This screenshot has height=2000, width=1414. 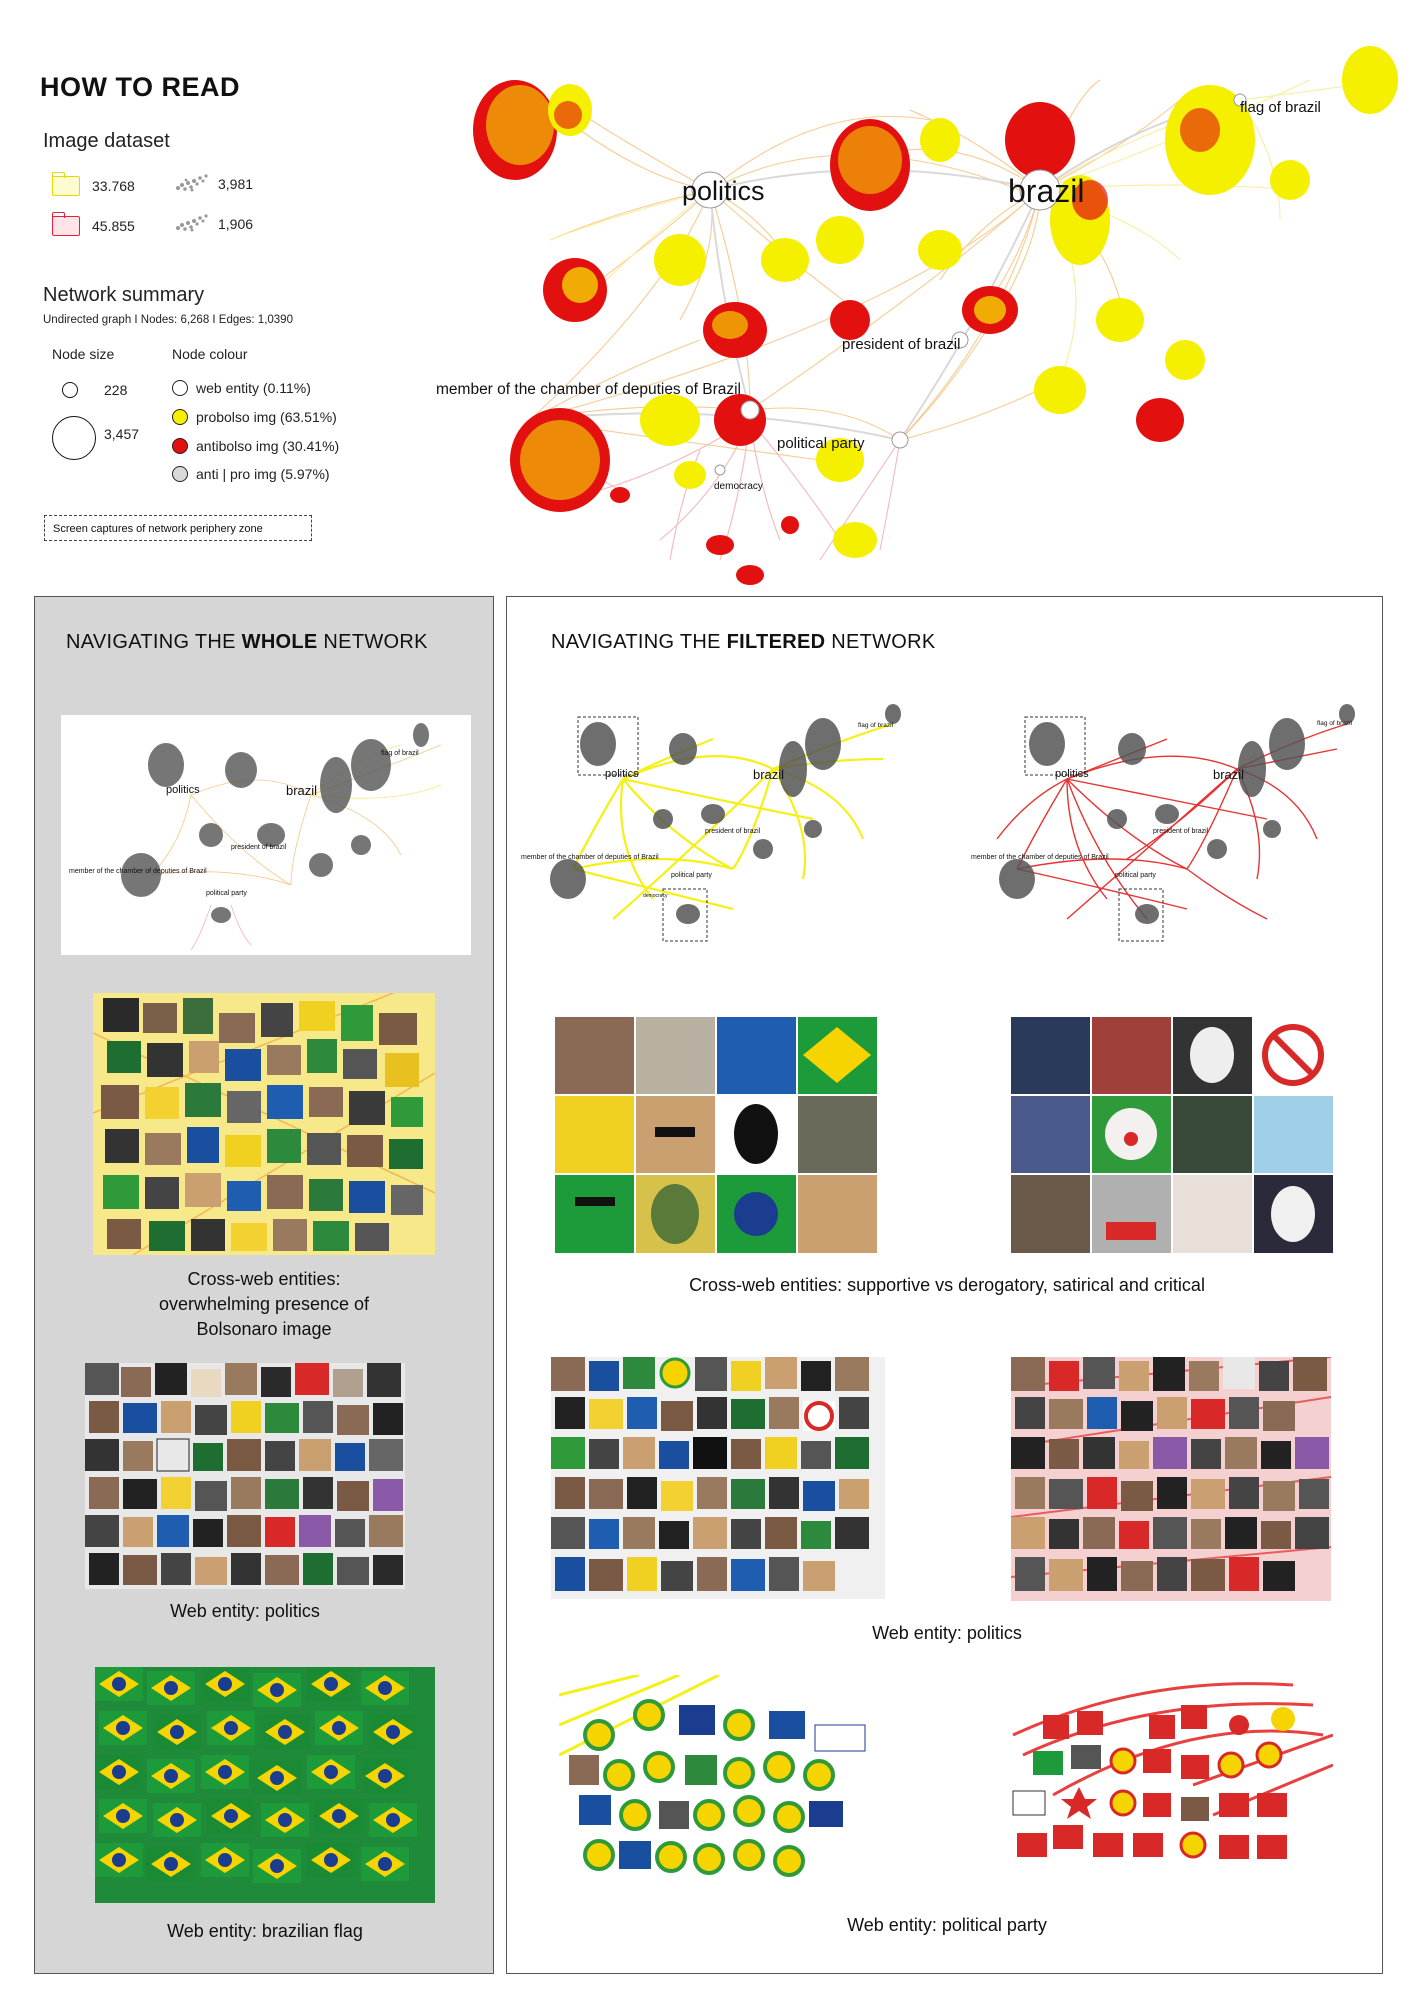 I want to click on filtered-party-antibolso-collage, so click(x=1163, y=1785).